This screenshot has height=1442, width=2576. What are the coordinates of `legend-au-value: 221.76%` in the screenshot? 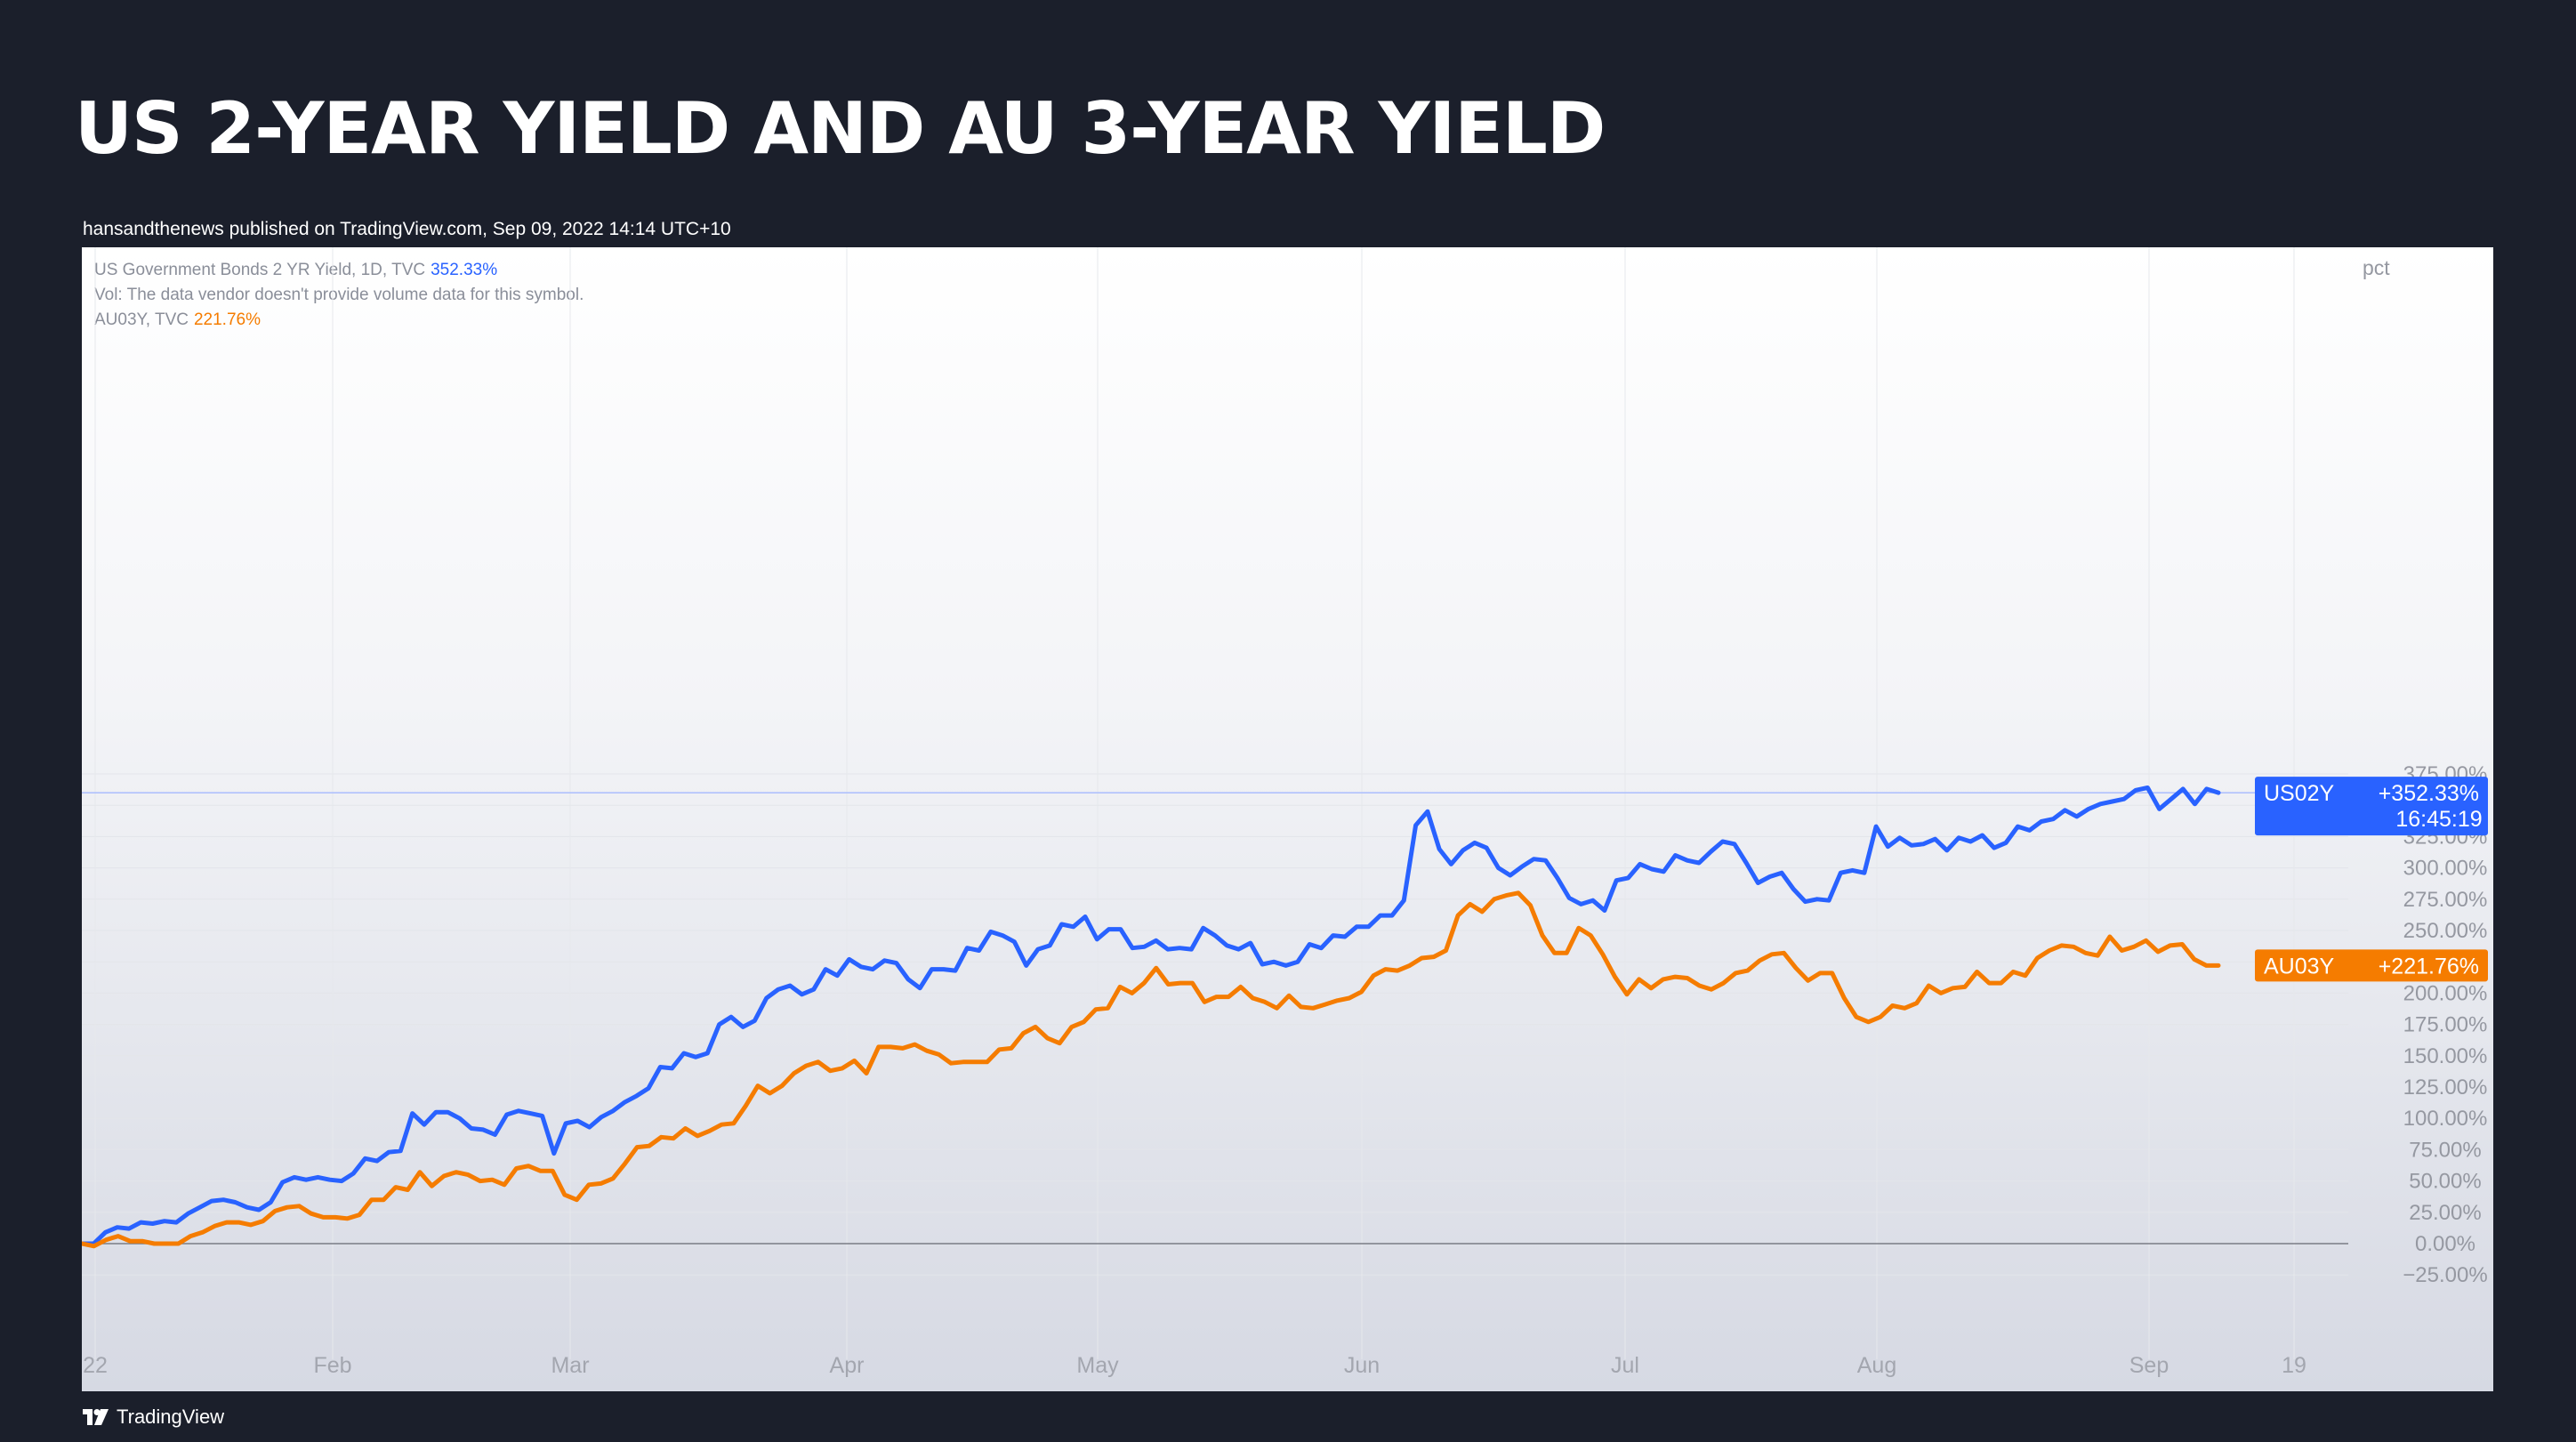 It's located at (227, 319).